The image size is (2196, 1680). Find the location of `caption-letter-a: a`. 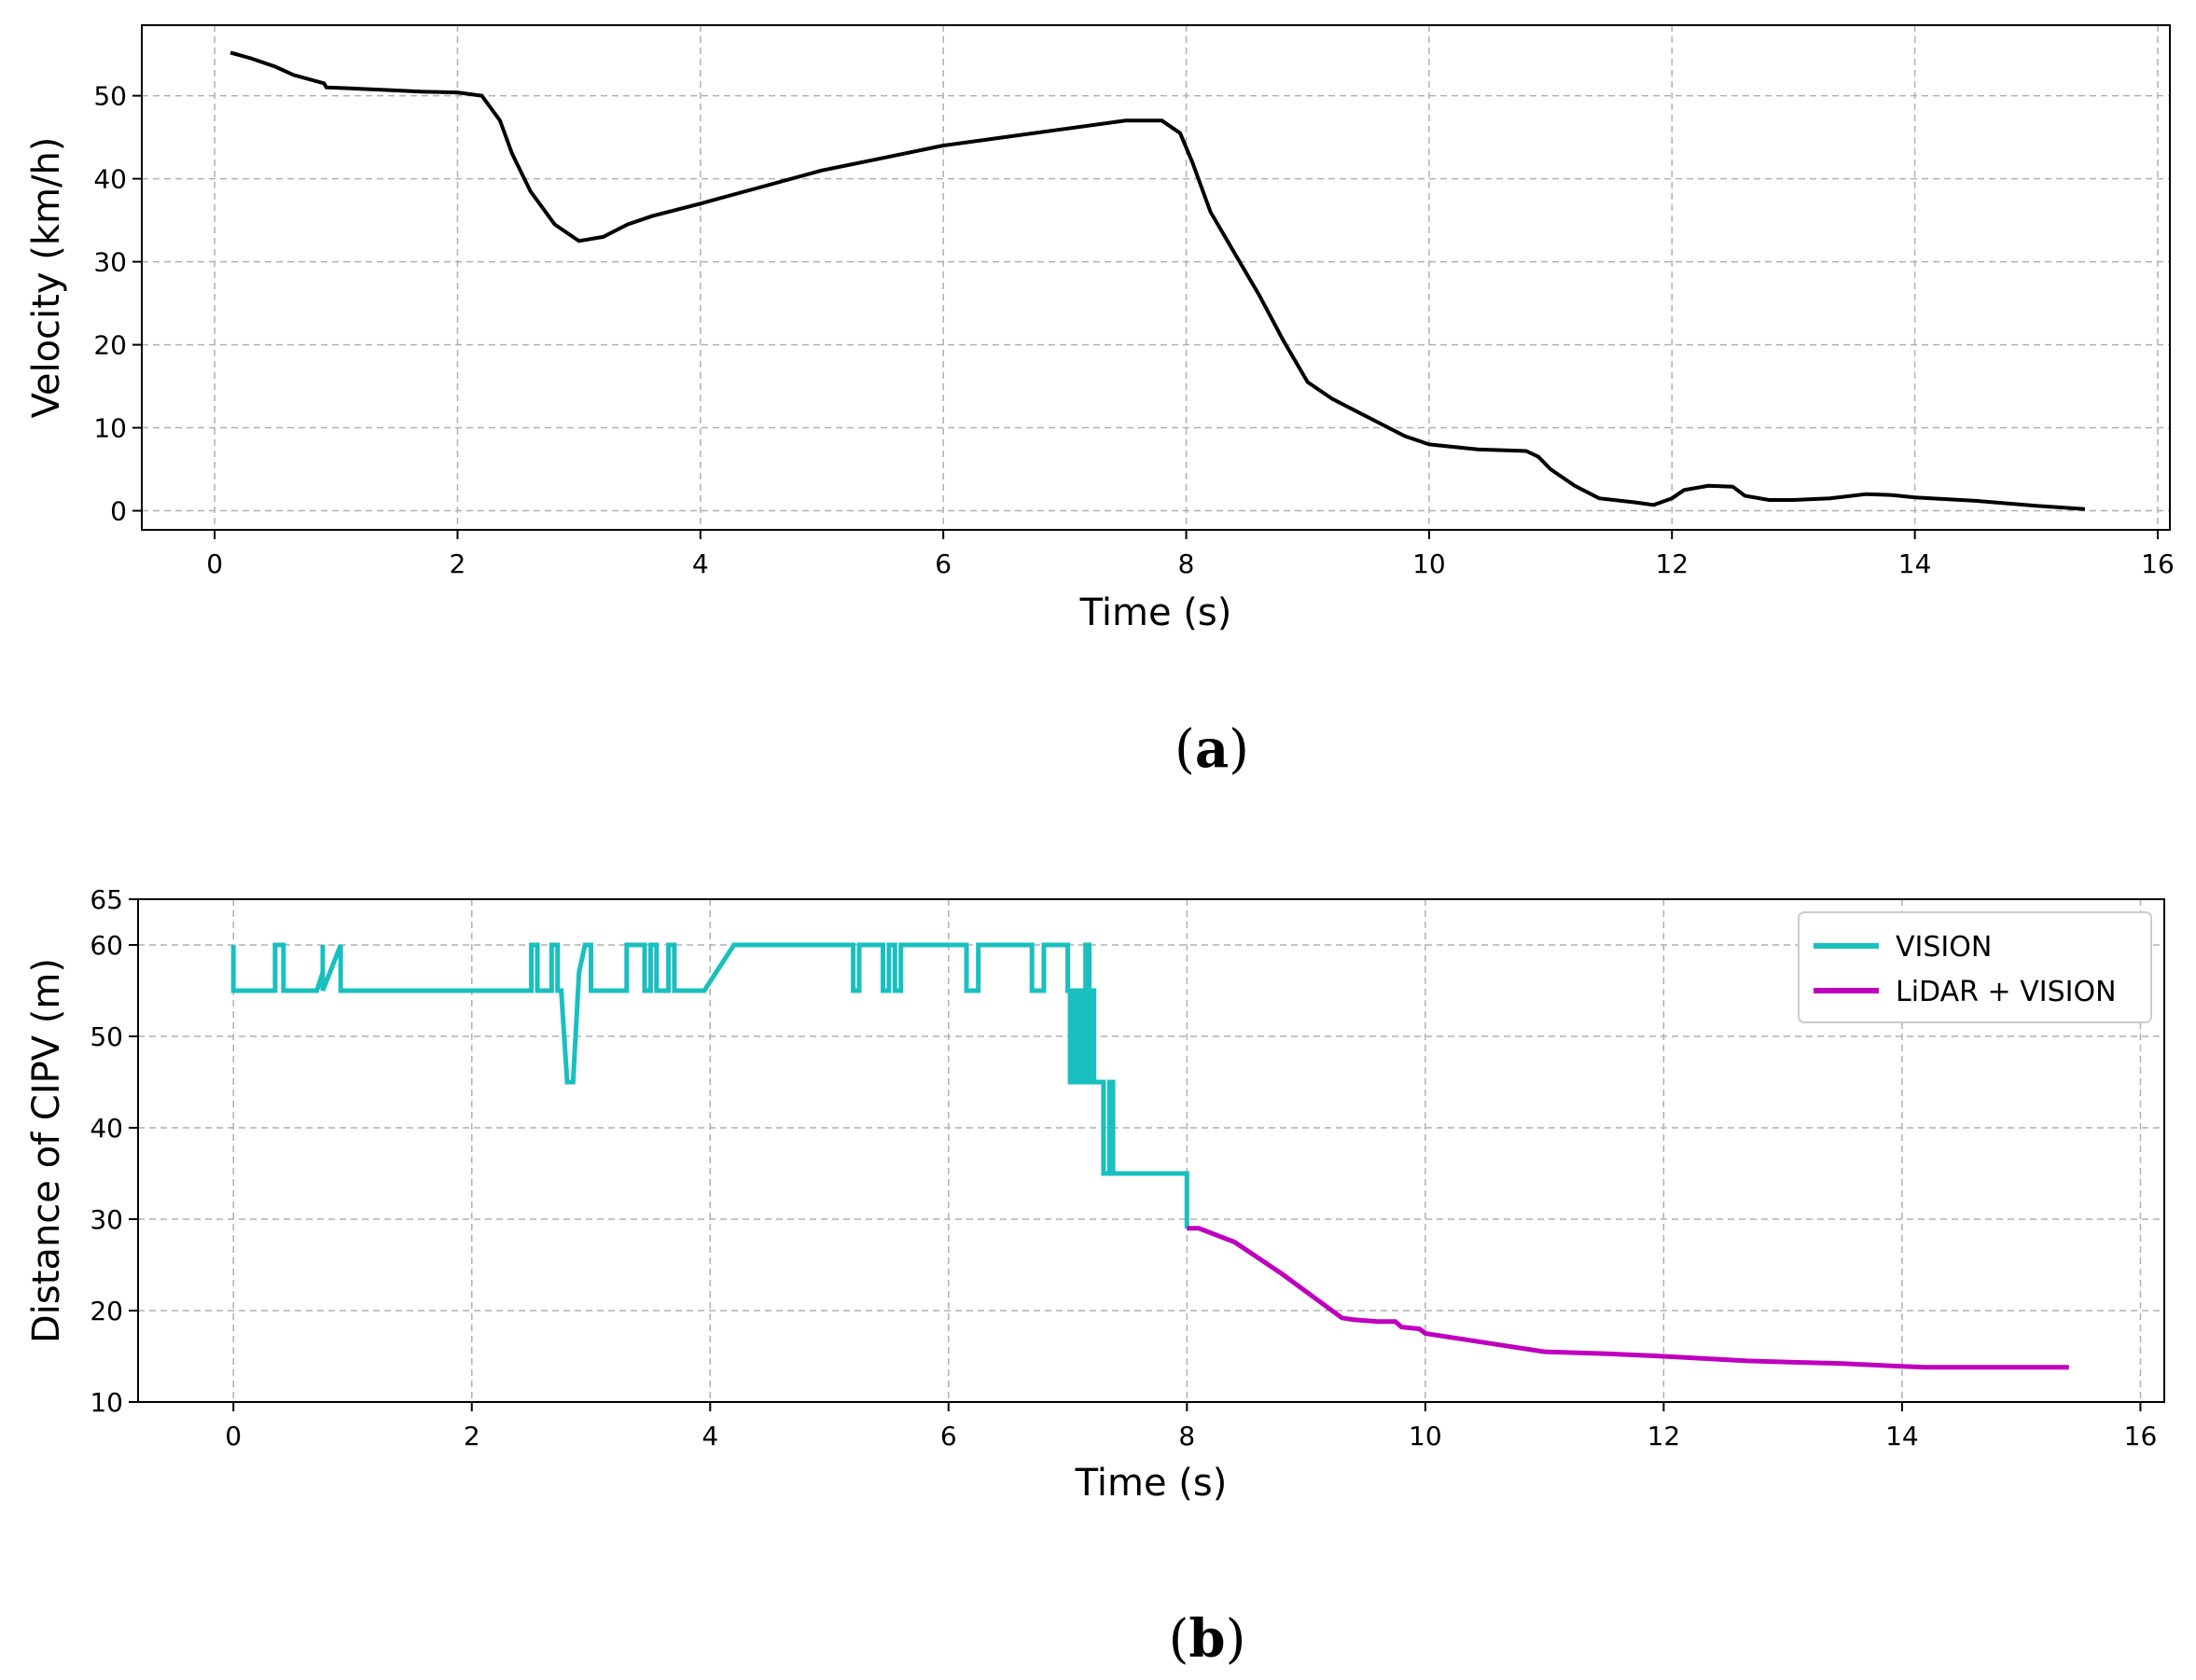

caption-letter-a: a is located at coordinates (1212, 749).